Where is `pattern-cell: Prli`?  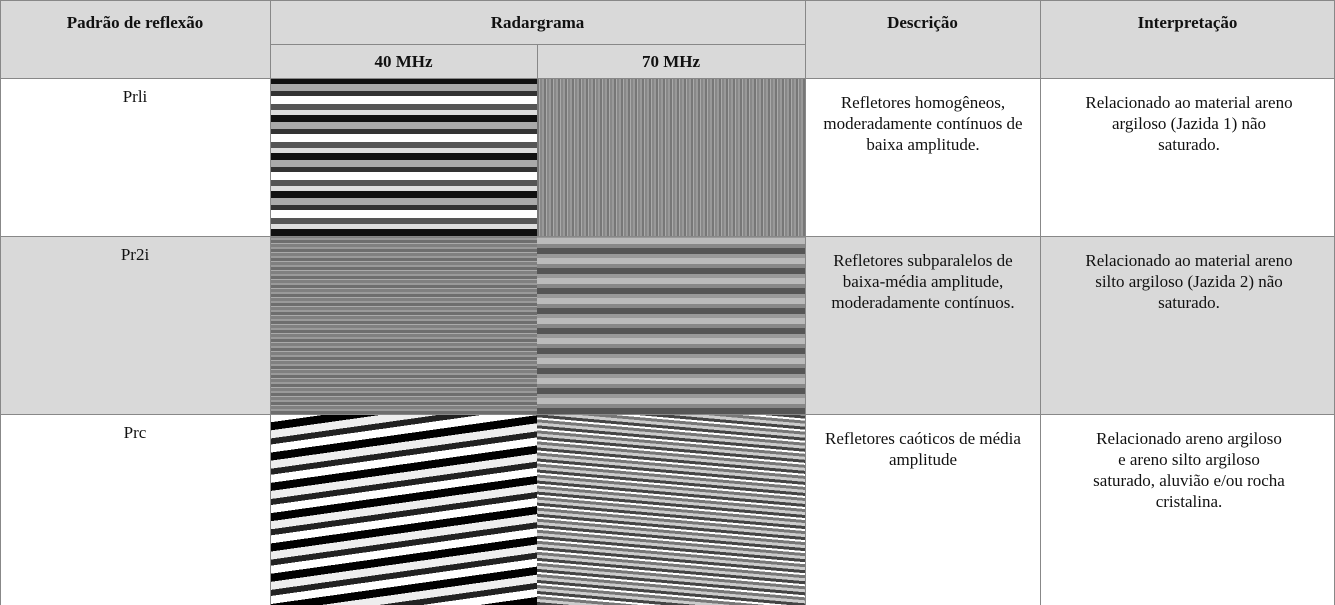 pattern-cell: Prli is located at coordinates (135, 96).